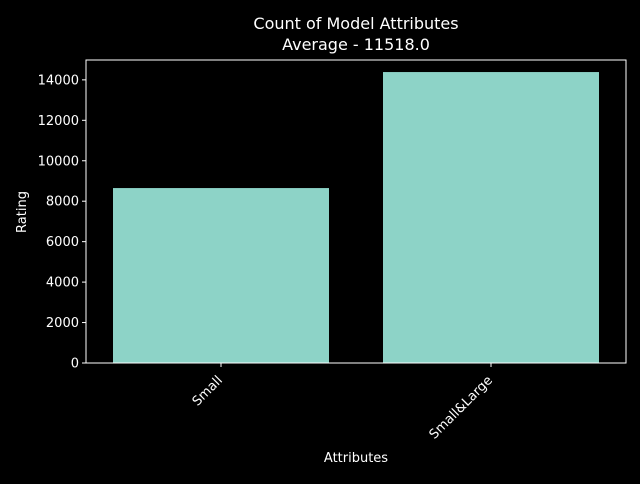 The image size is (640, 484). Describe the element at coordinates (62, 323) in the screenshot. I see `y-tick-label-1: 2000` at that location.